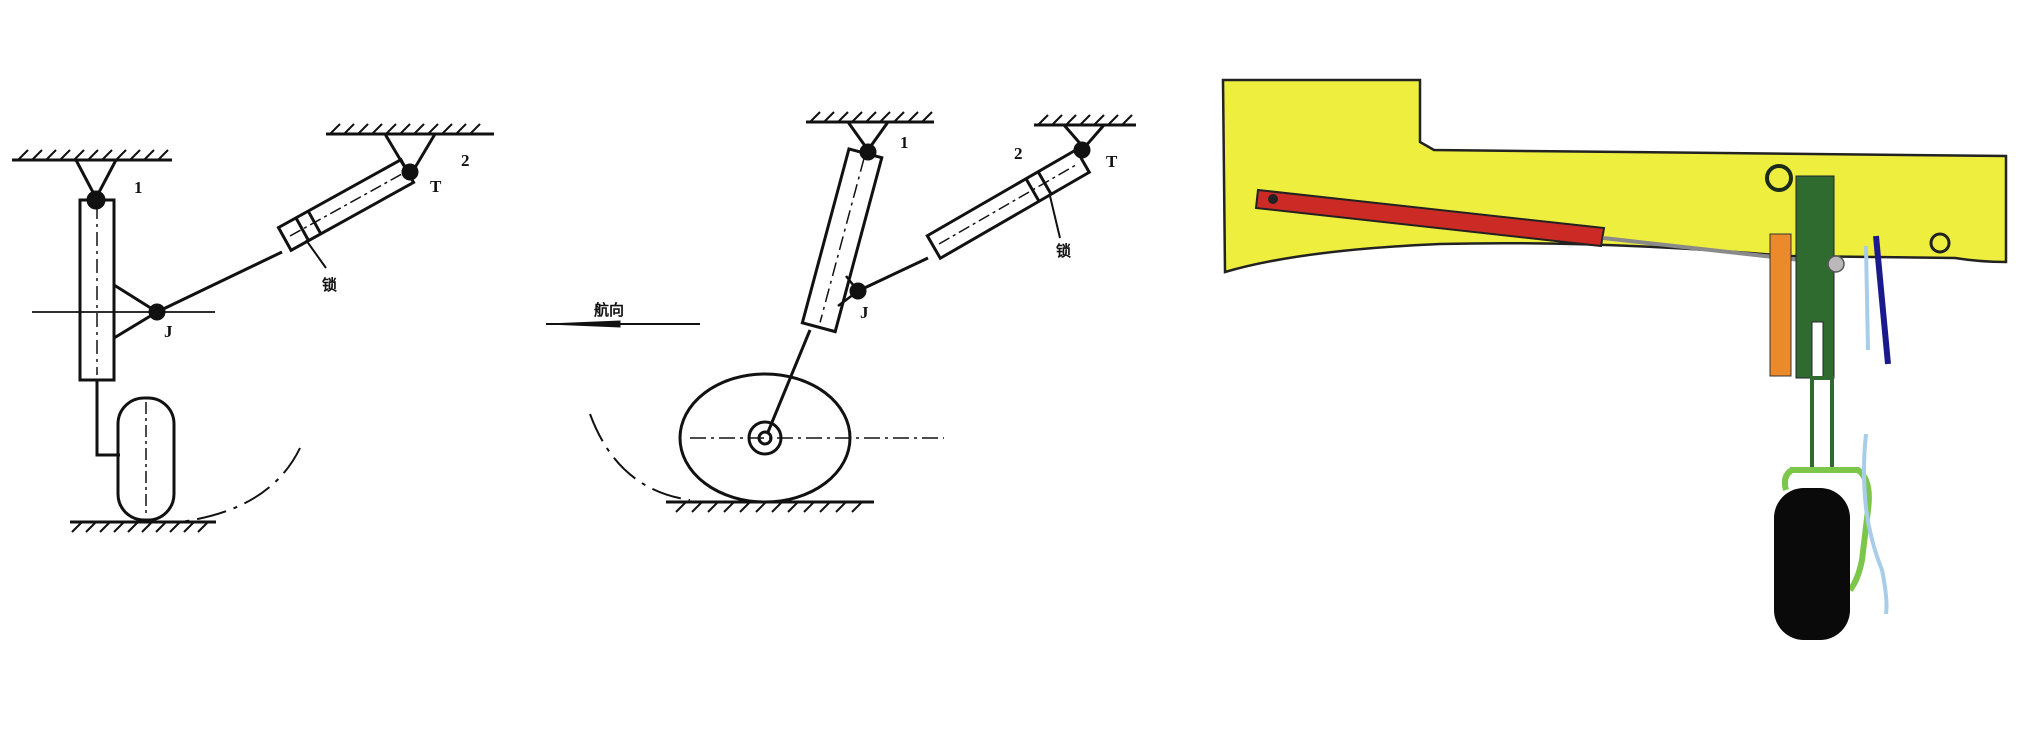 The height and width of the screenshot is (752, 2019). Describe the element at coordinates (1882, 300) in the screenshot. I see `gear-door` at that location.